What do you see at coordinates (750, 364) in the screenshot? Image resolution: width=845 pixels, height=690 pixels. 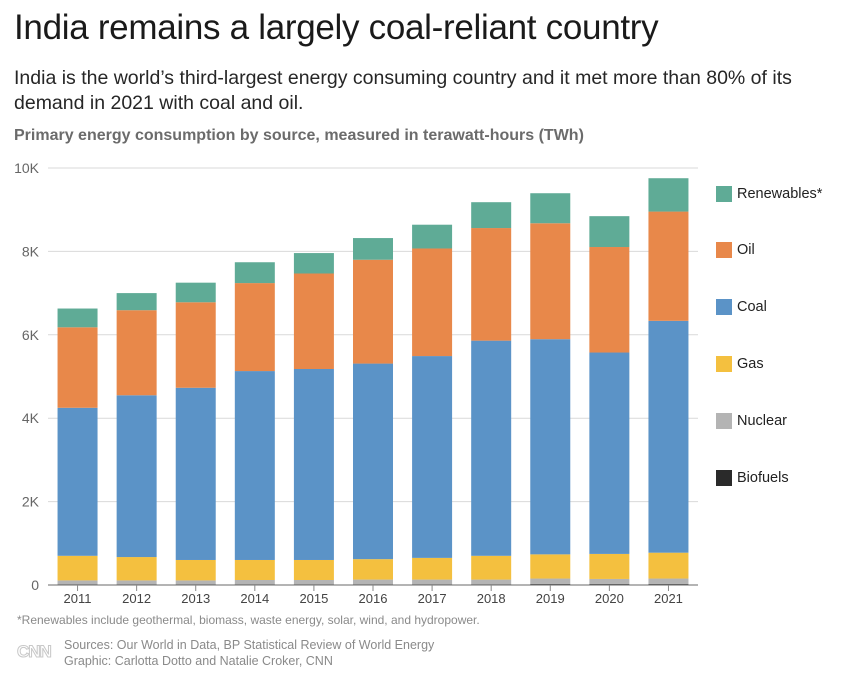 I see `legend-label-gas: Gas` at bounding box center [750, 364].